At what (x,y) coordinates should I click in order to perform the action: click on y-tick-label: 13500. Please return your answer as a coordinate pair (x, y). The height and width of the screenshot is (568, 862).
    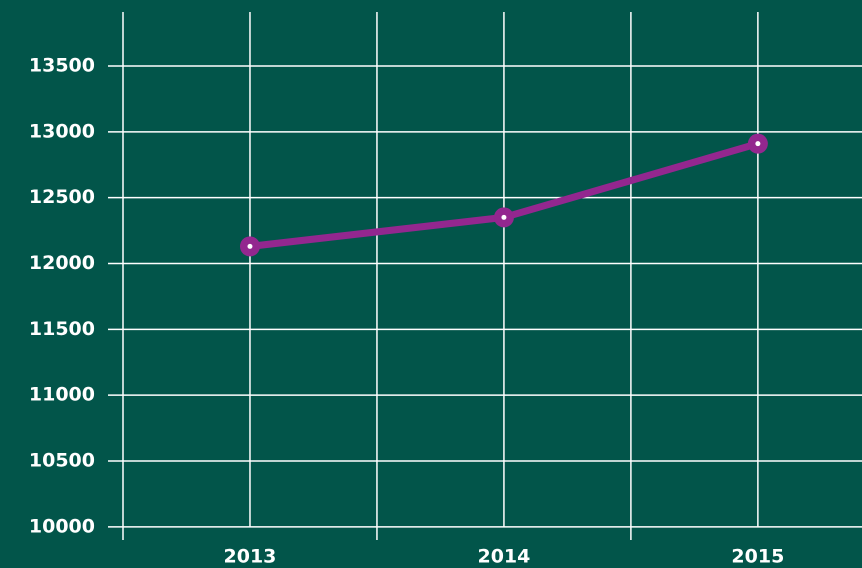
    Looking at the image, I should click on (62, 65).